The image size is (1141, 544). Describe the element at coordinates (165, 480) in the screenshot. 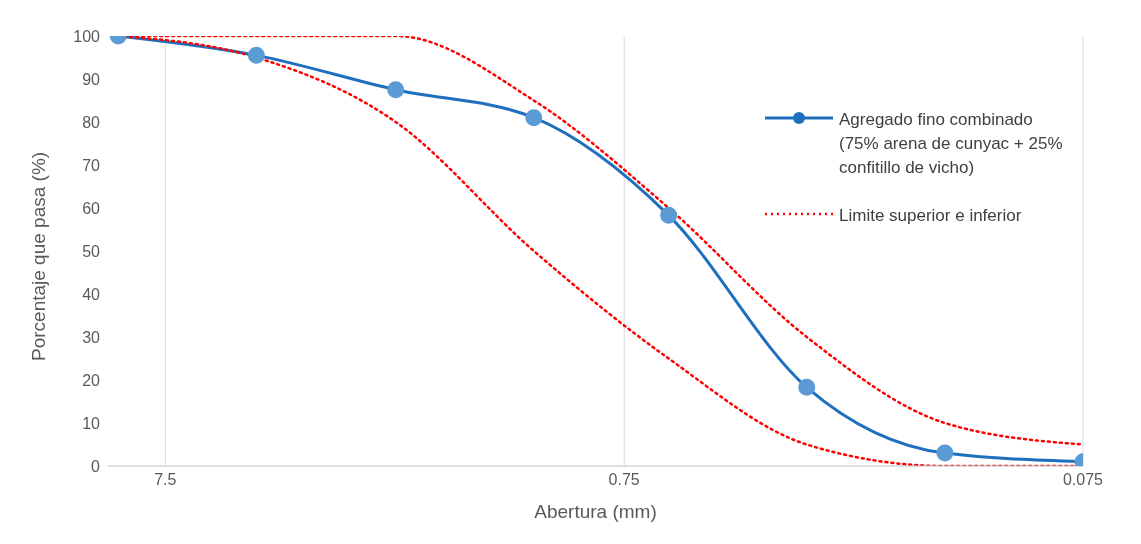

I see `x-tick-label: 7.5` at that location.